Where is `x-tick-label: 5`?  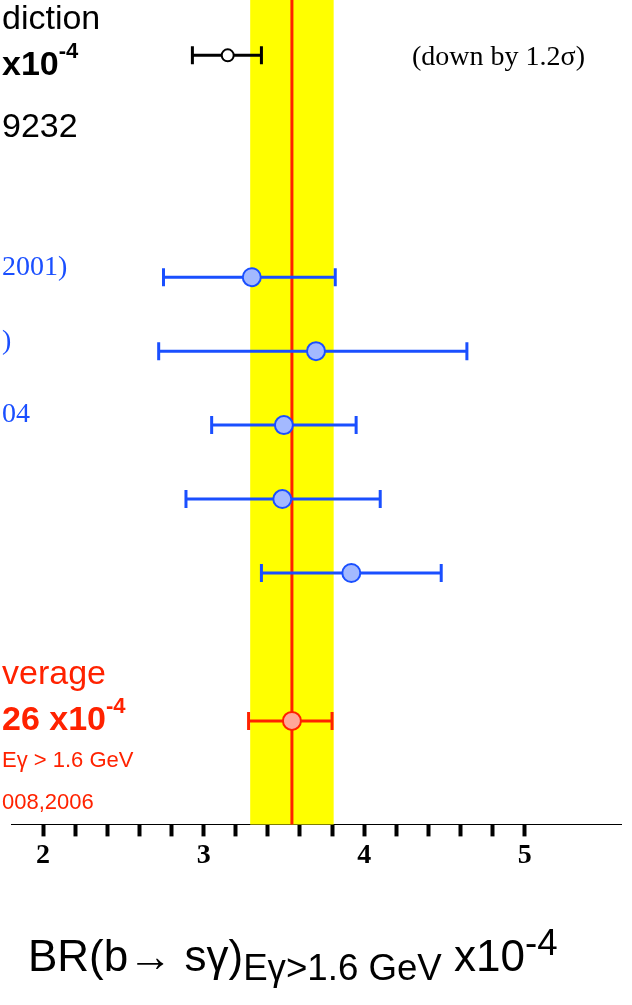
x-tick-label: 5 is located at coordinates (524, 854).